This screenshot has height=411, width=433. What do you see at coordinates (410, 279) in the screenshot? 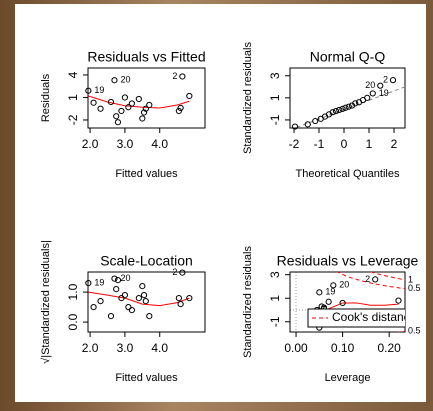
I see `contour-label: 1` at bounding box center [410, 279].